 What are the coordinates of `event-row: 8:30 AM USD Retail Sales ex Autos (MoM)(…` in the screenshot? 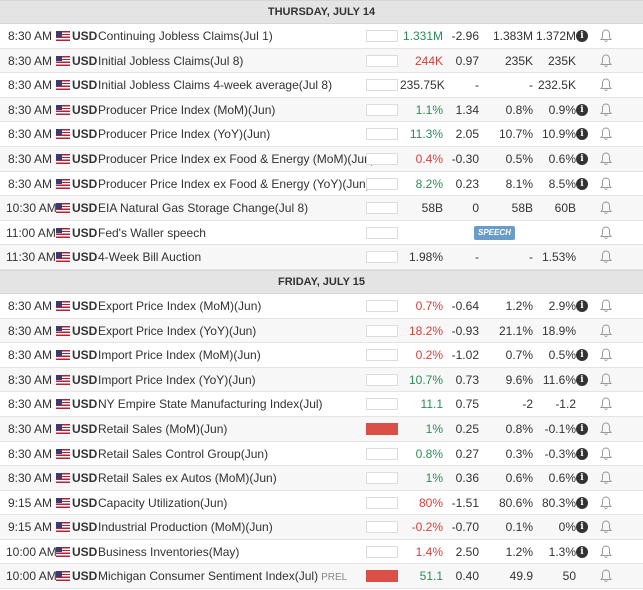 It's located at (321, 478).